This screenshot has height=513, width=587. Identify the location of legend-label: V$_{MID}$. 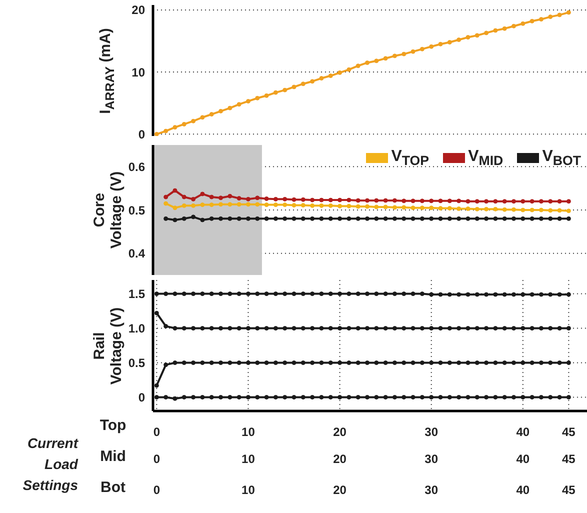
(486, 158).